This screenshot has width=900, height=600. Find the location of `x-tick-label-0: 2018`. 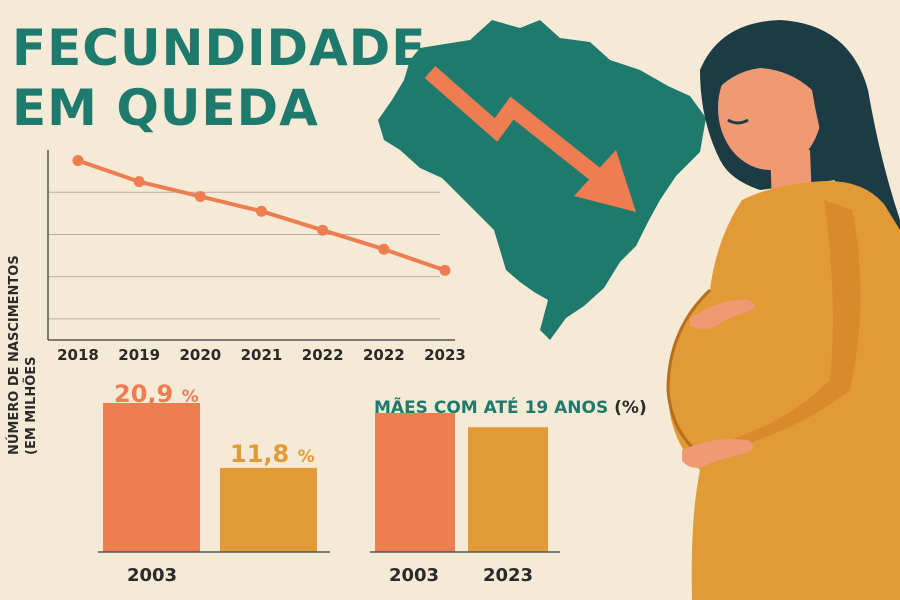

x-tick-label-0: 2018 is located at coordinates (78, 355).